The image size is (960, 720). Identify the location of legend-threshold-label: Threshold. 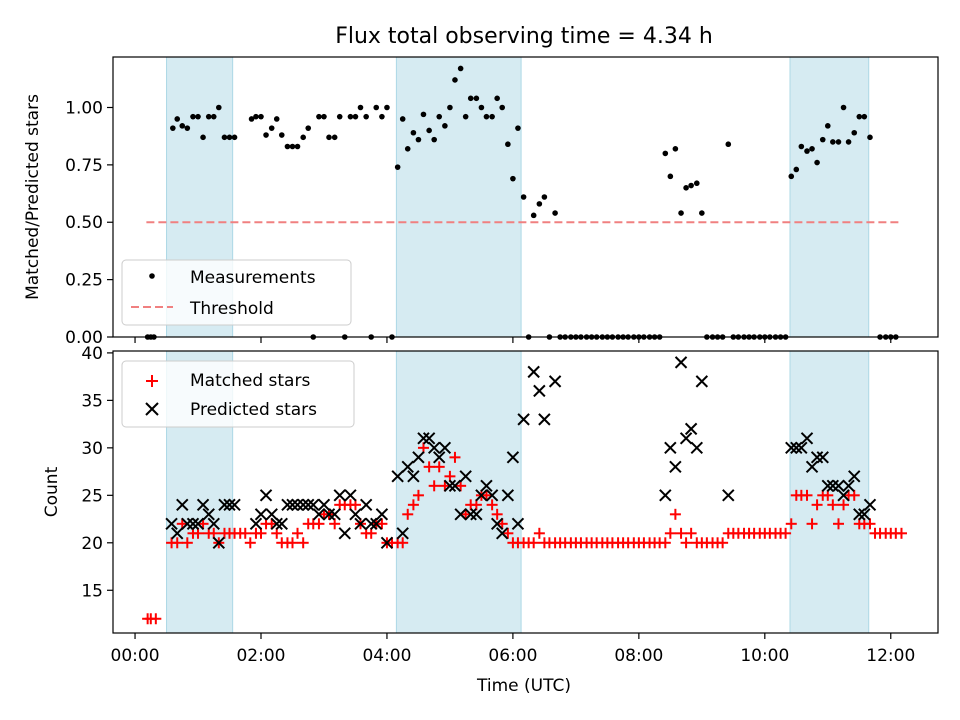
(231, 309).